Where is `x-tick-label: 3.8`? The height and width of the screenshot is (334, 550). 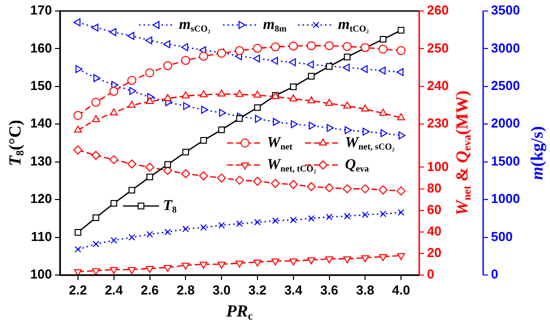
x-tick-label: 3.8 is located at coordinates (365, 290).